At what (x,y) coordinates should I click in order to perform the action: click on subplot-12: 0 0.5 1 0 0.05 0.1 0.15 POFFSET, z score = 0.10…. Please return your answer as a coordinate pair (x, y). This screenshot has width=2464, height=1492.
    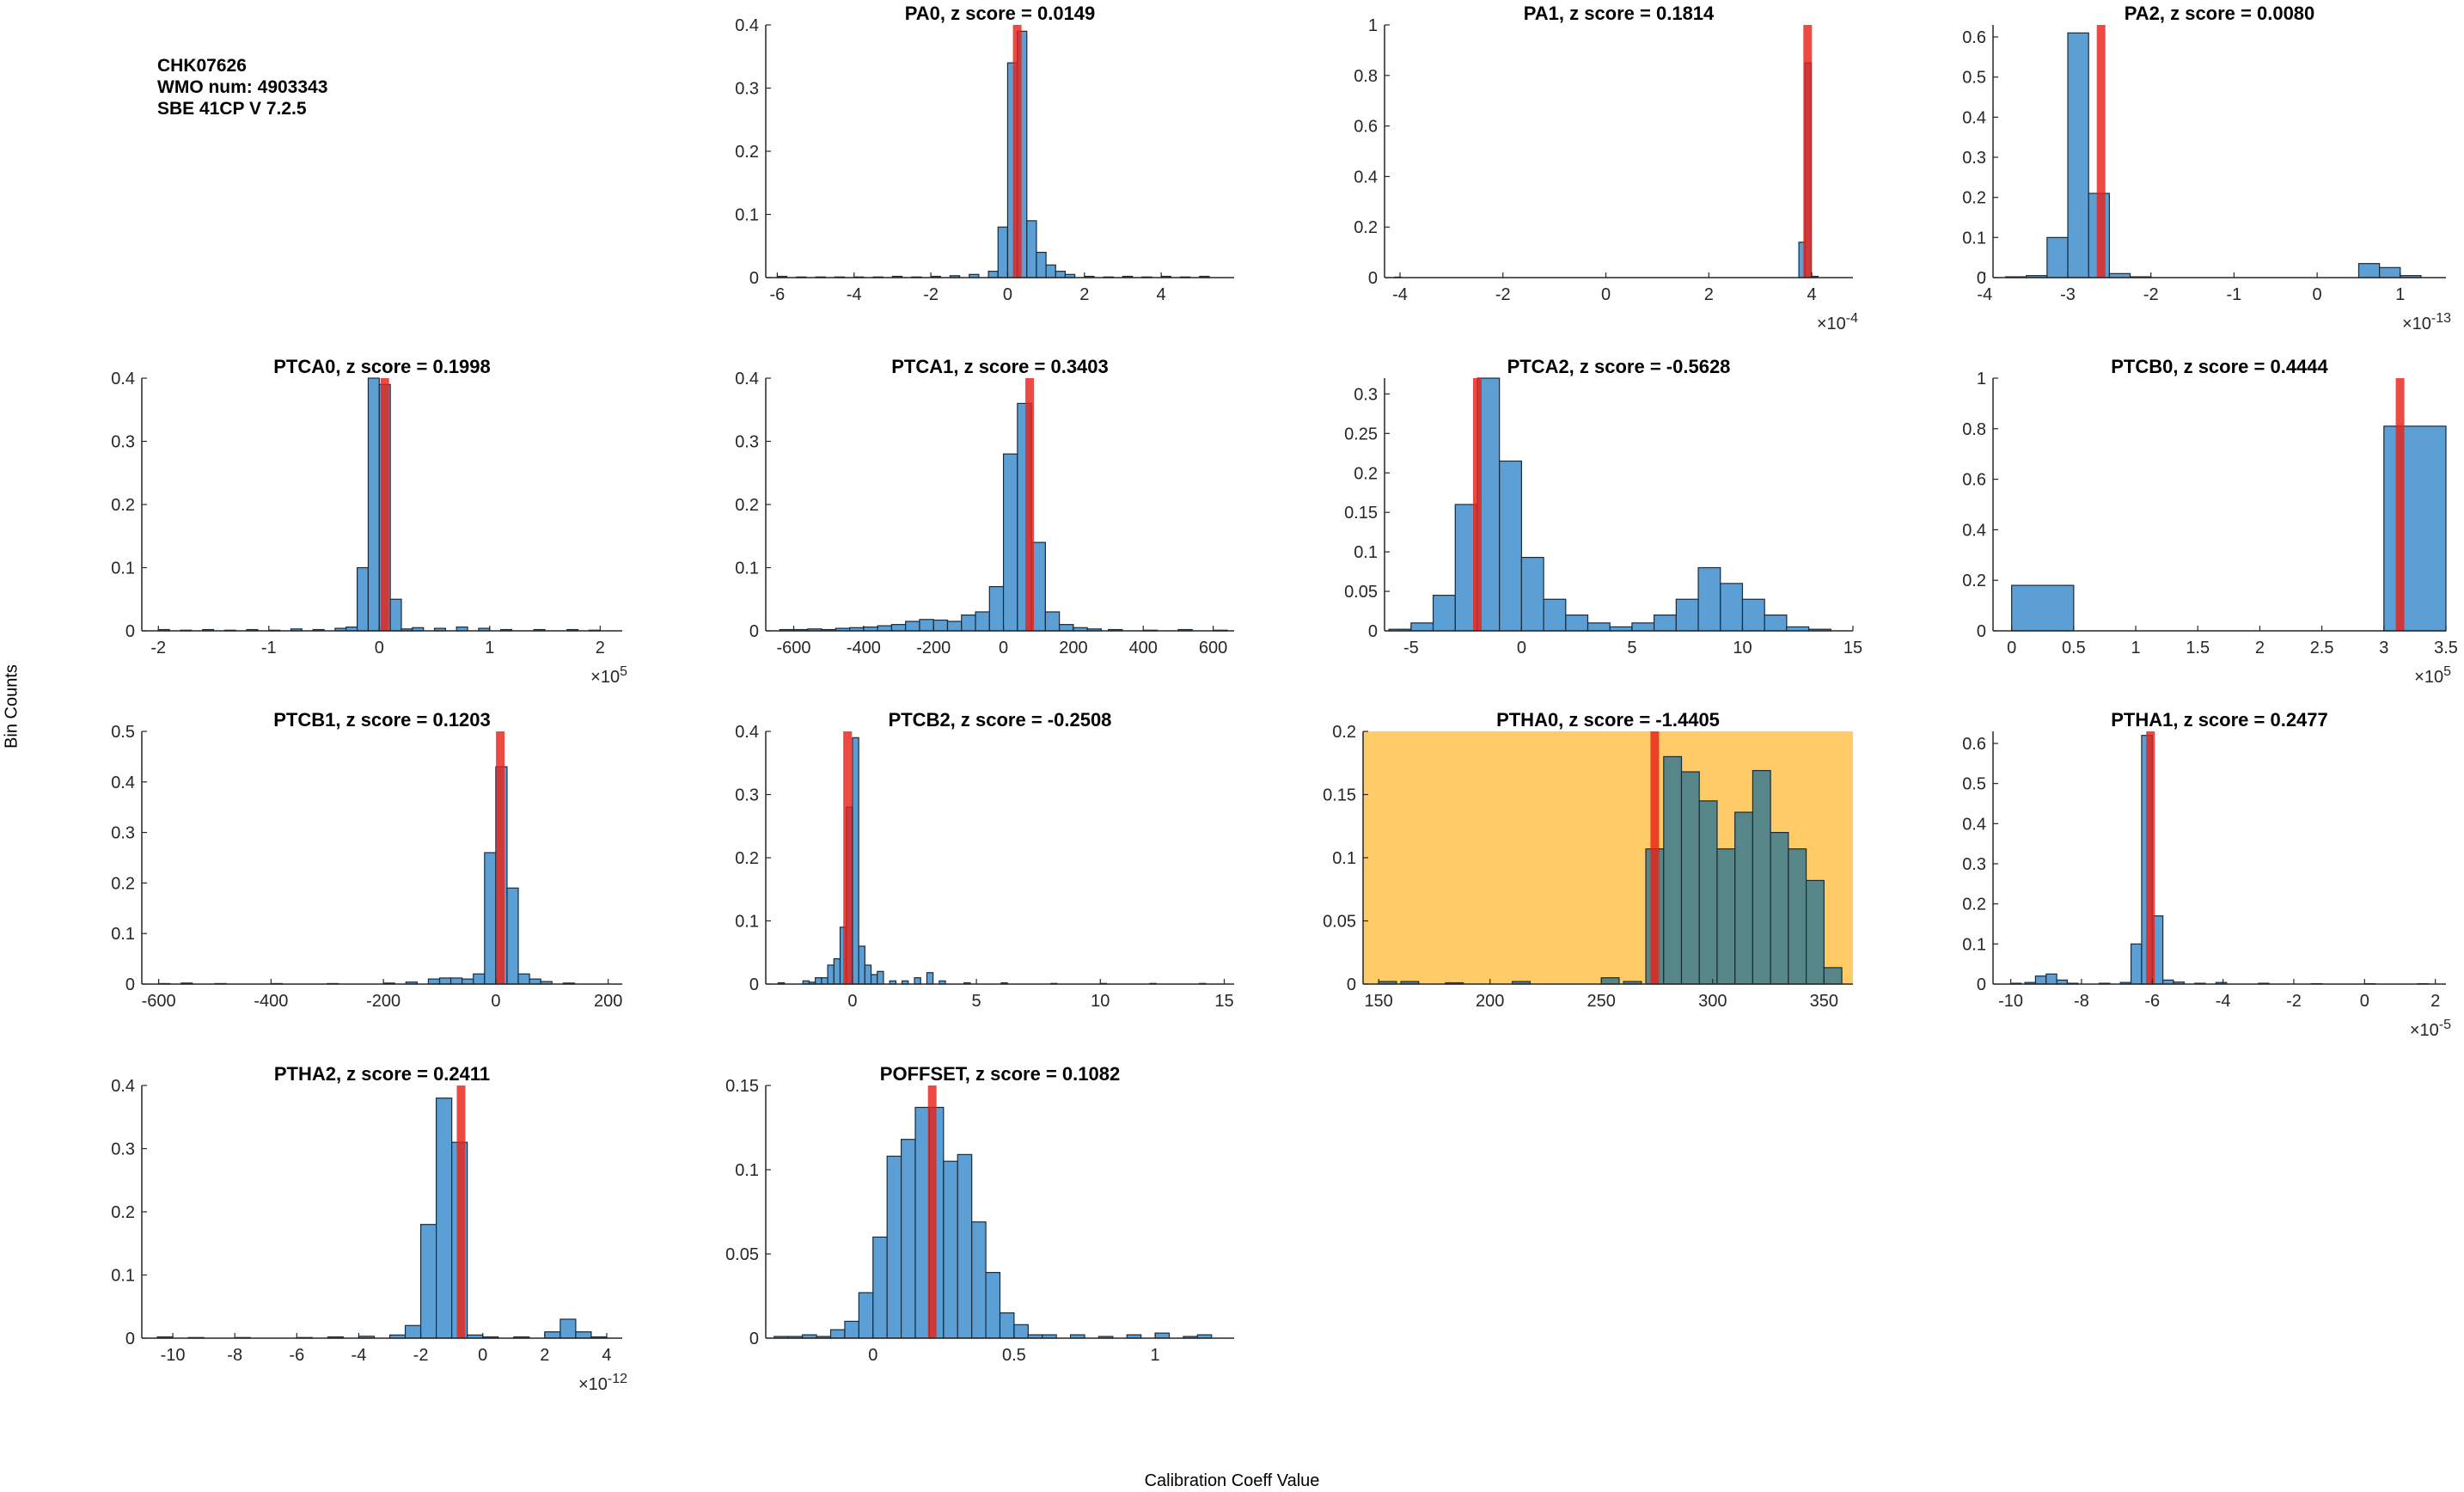
    Looking at the image, I should click on (979, 1214).